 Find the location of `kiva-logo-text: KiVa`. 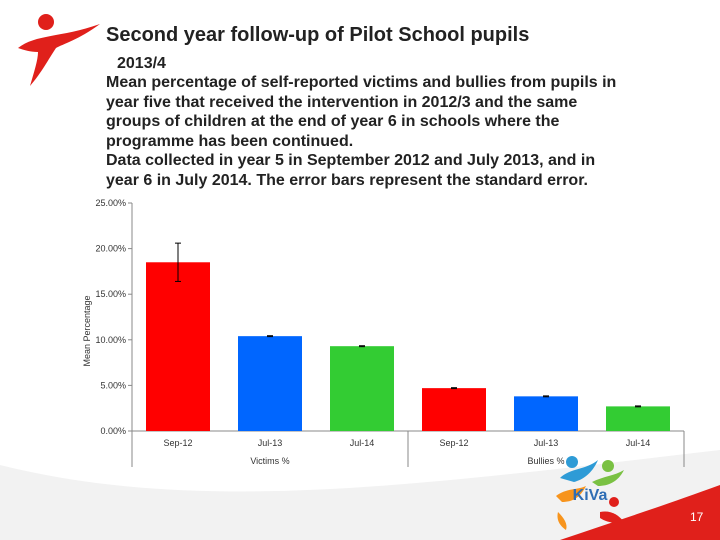

kiva-logo-text: KiVa is located at coordinates (590, 495).